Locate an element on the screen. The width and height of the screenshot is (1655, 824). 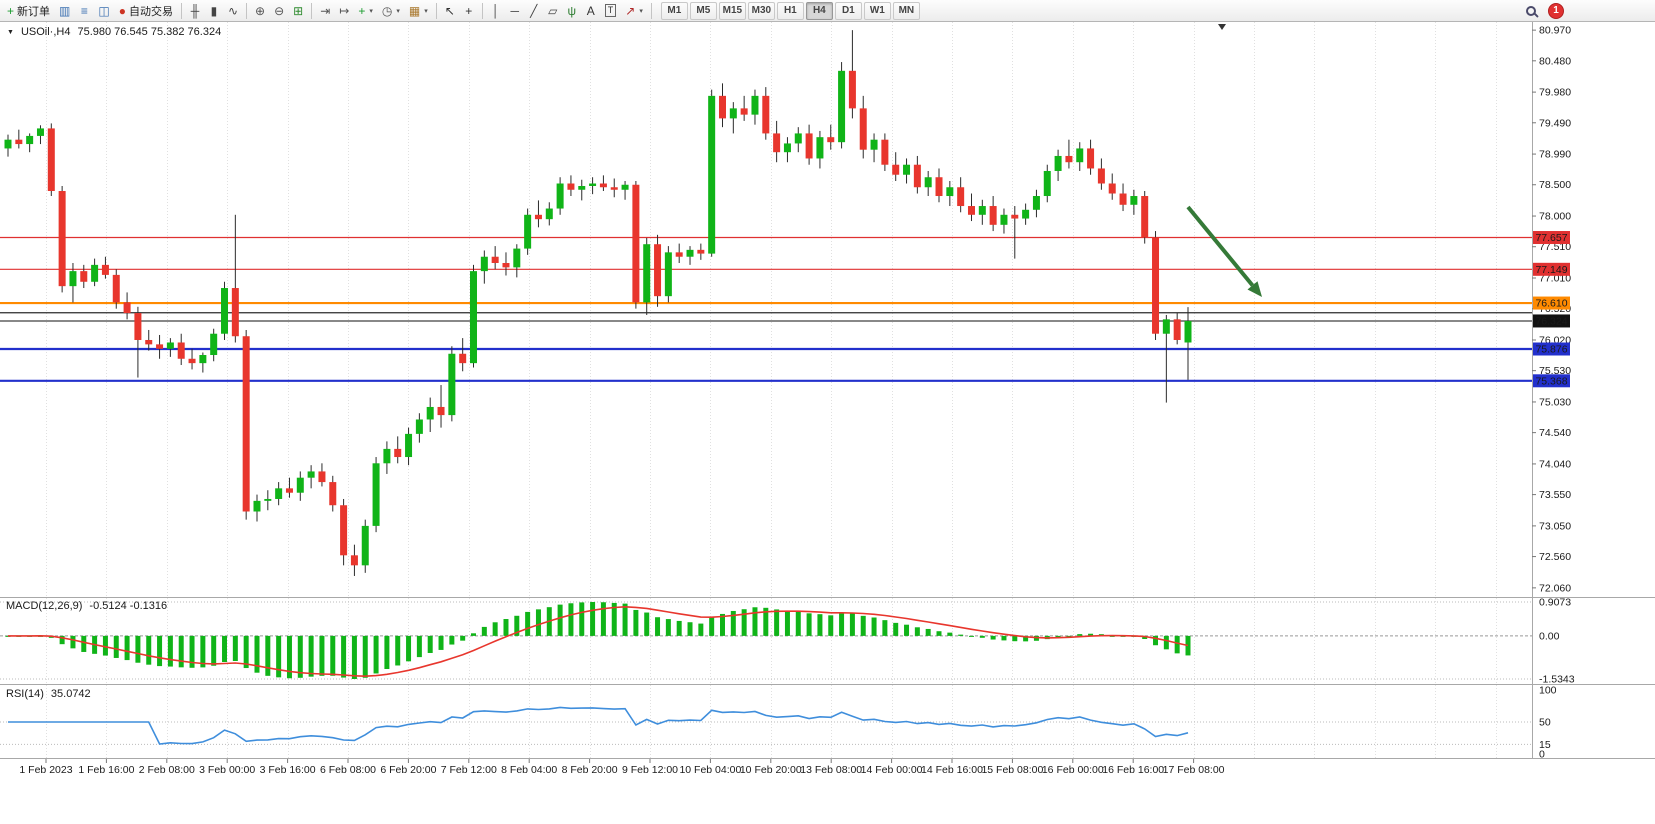
macd-header: MACD(12,26,9) -0.5124 -0.1316 is located at coordinates (86, 606).